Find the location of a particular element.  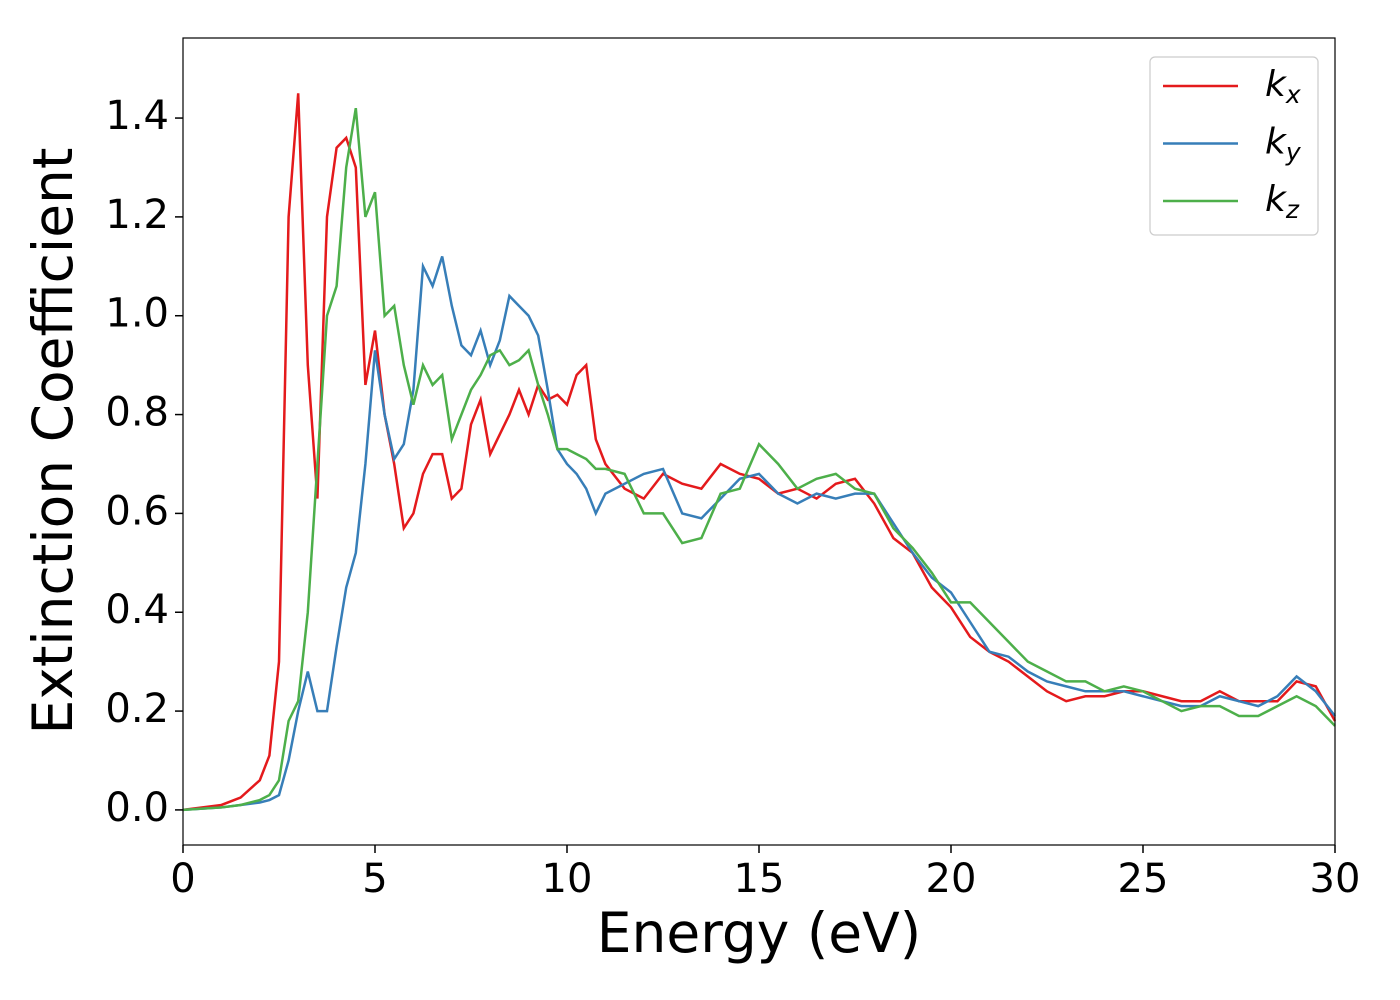

y-tick-label: 1.4 is located at coordinates (137, 116).